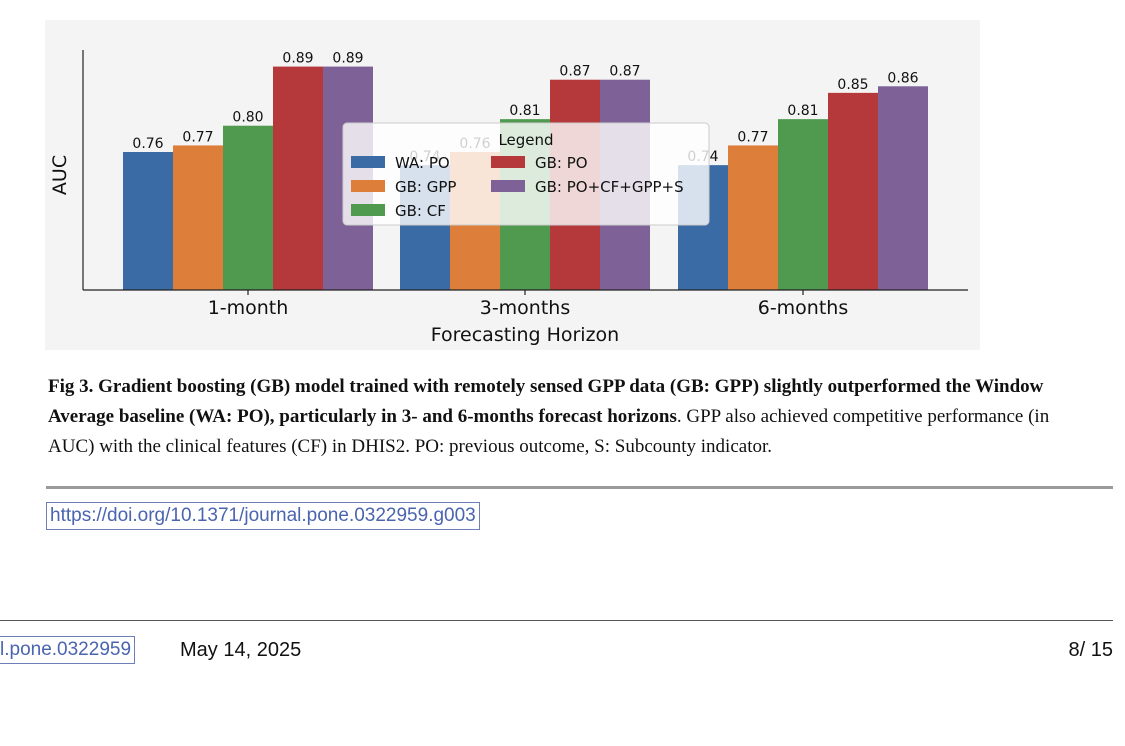  I want to click on x-tick-label: 3-months, so click(525, 308).